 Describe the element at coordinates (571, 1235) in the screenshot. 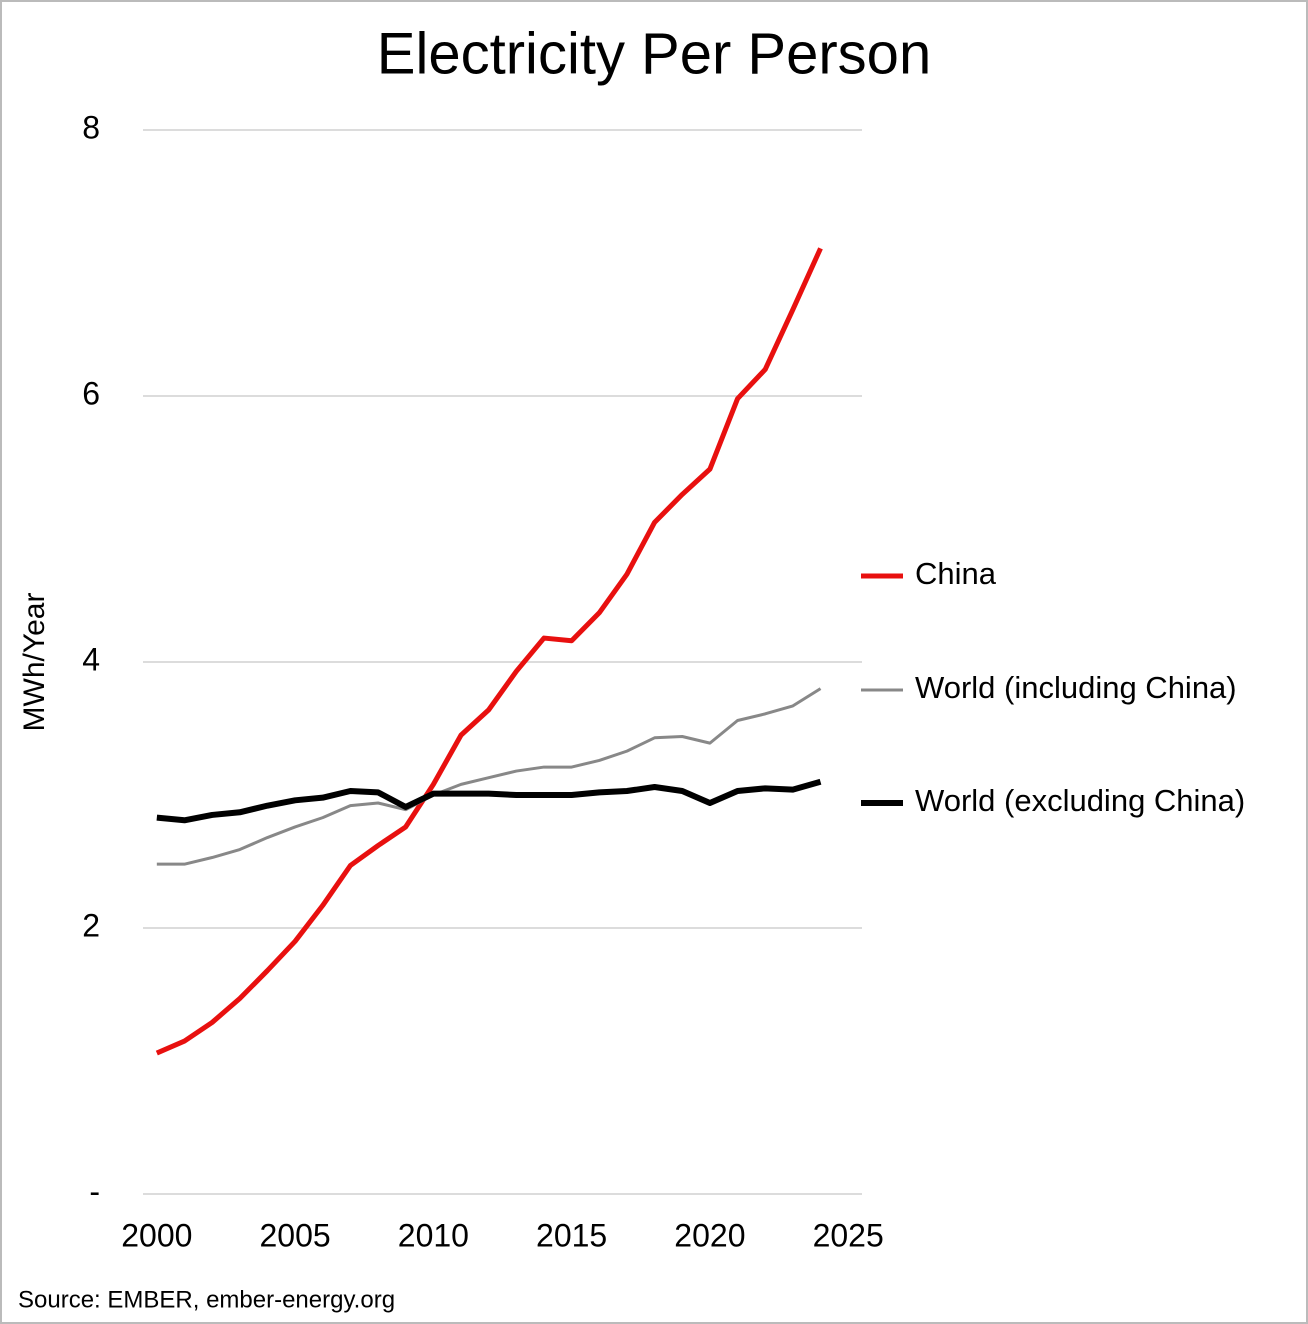

I see `x-tick-label: 2015` at that location.